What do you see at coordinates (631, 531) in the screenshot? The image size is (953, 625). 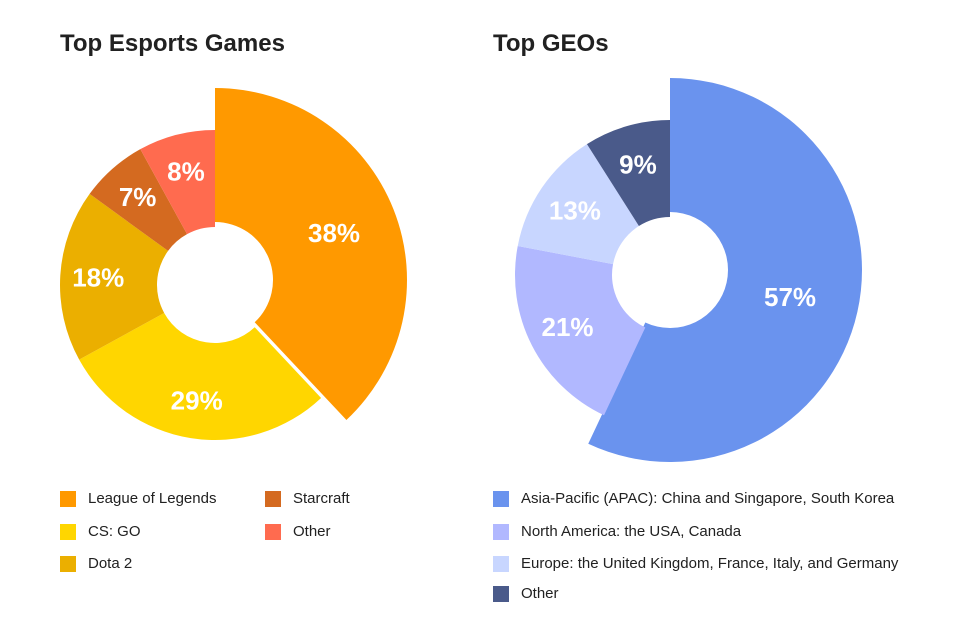 I see `legend-label: North America: the USA, Canada` at bounding box center [631, 531].